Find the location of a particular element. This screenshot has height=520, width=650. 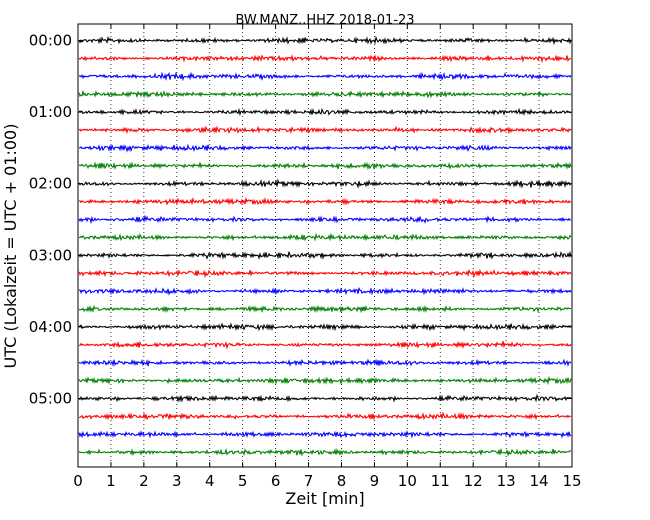

x-tick-label: 10 is located at coordinates (407, 481).